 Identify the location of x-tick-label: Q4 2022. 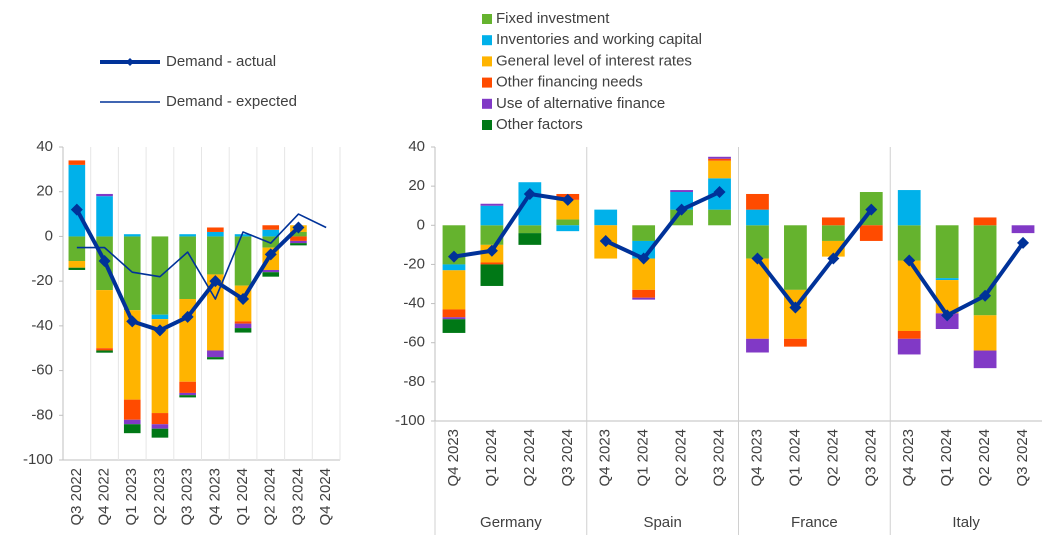
(104, 497).